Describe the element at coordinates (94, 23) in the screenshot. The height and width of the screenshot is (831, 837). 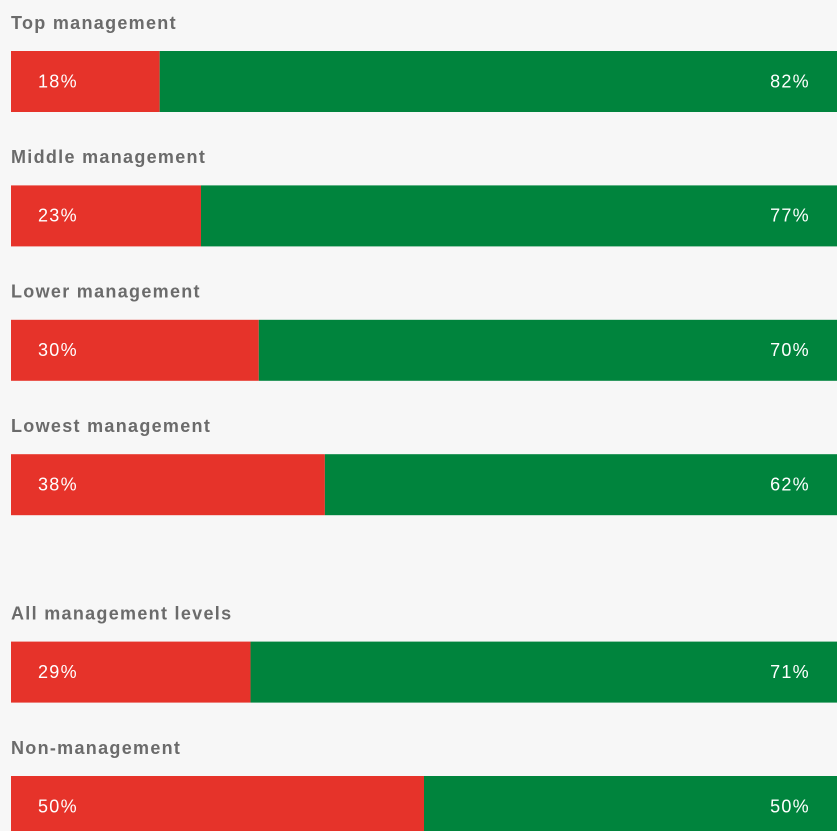
I see `category-label: Top management` at that location.